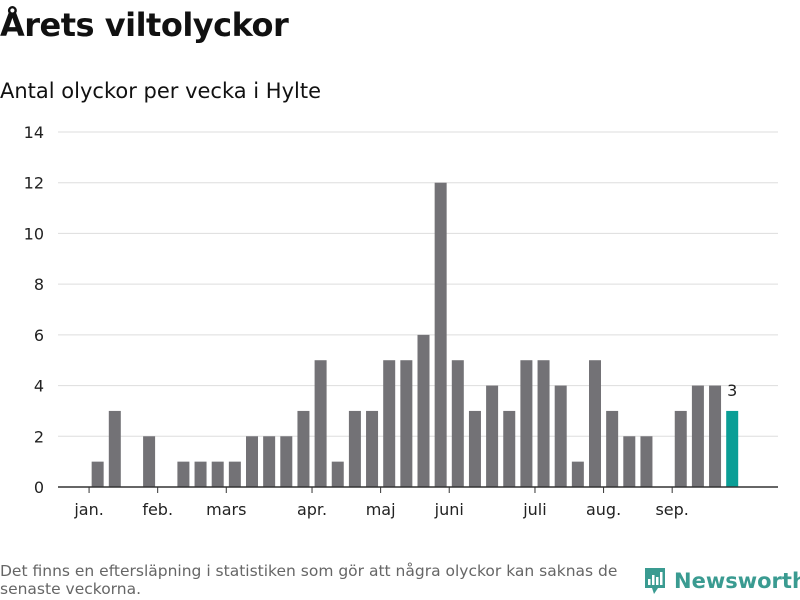 Image resolution: width=800 pixels, height=600 pixels. I want to click on bar-latest-week, so click(732, 448).